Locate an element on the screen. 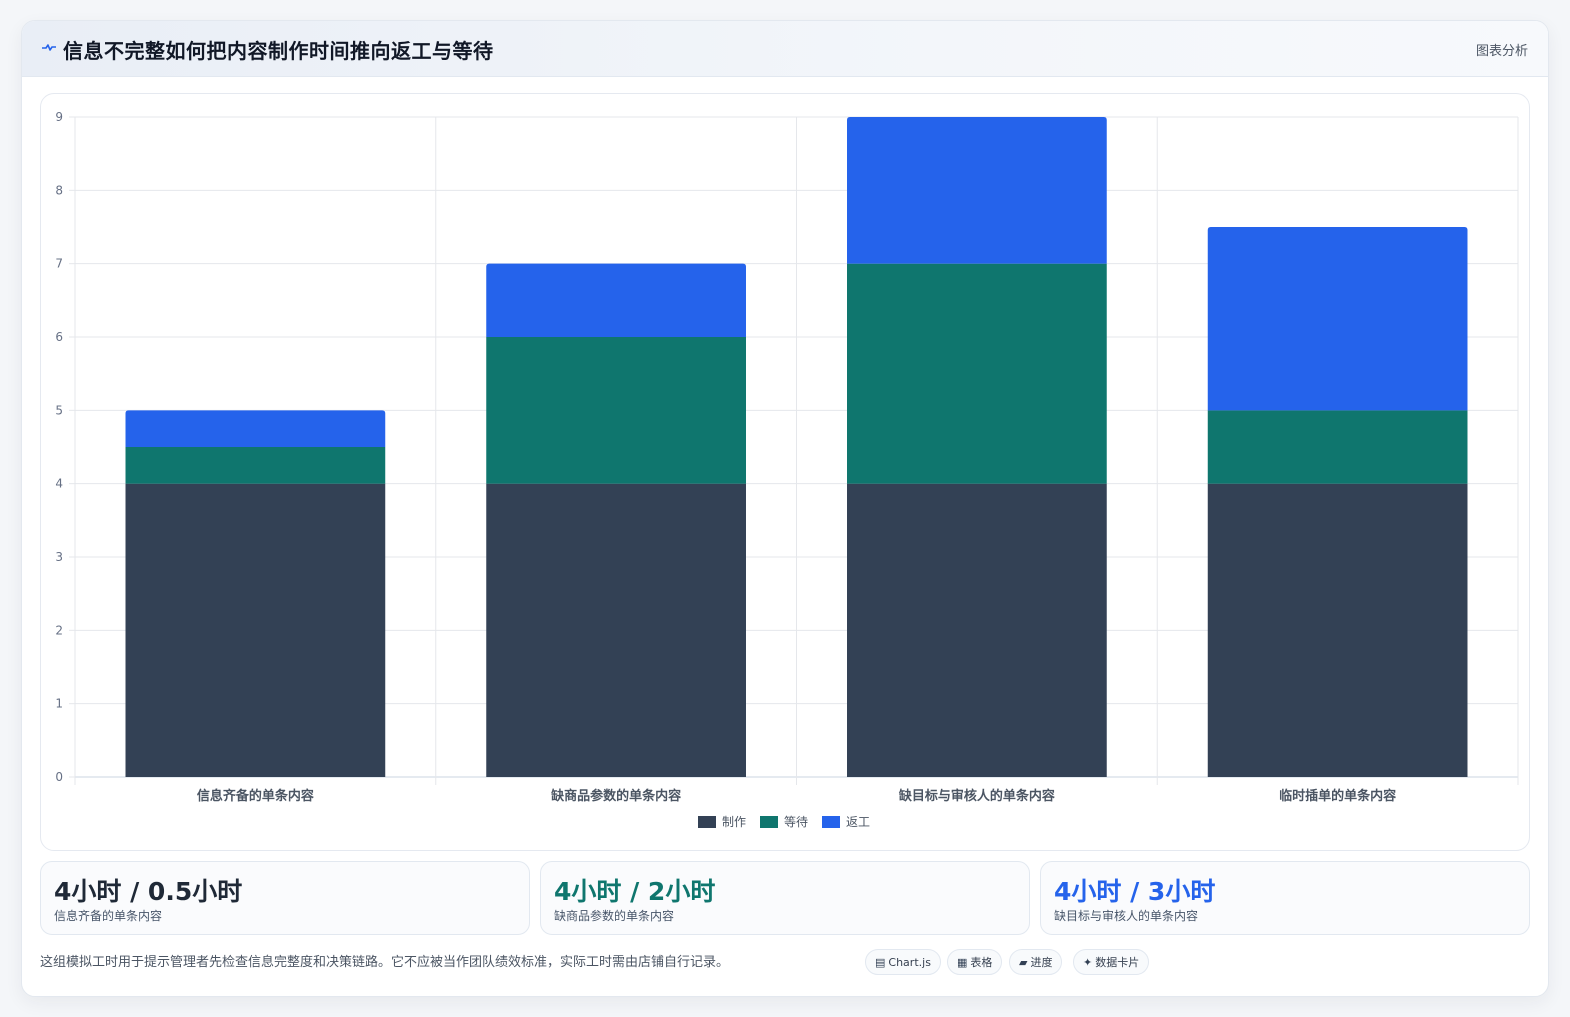 This screenshot has width=1570, height=1017. legend-label: 返工 is located at coordinates (858, 822).